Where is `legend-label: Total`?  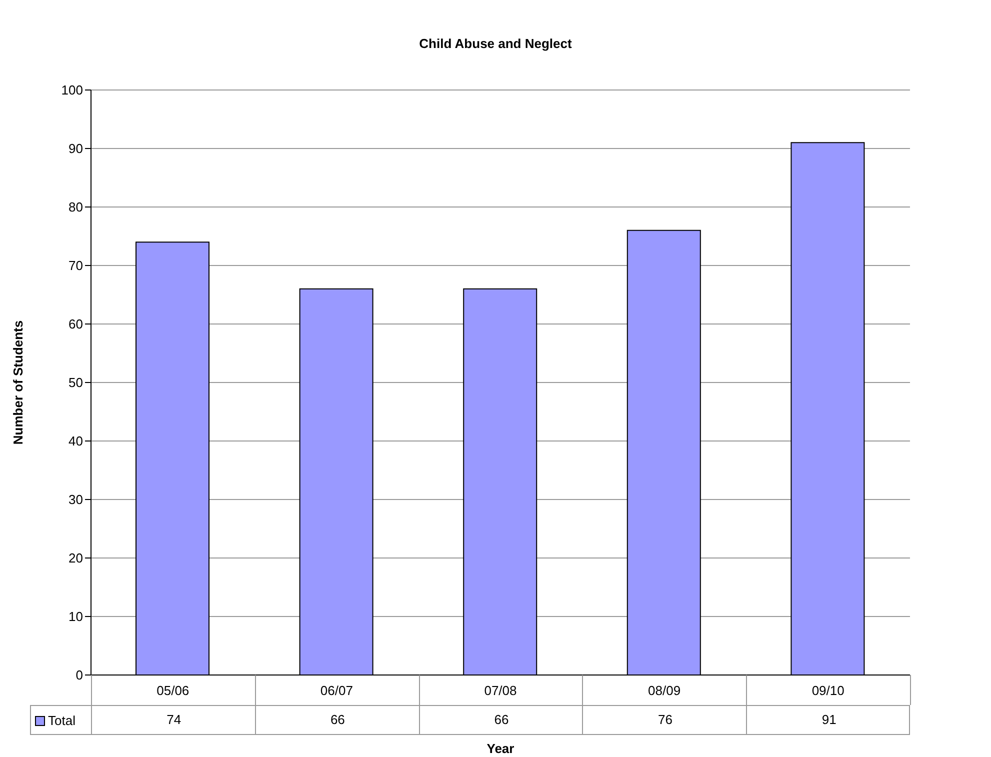
legend-label: Total is located at coordinates (62, 720).